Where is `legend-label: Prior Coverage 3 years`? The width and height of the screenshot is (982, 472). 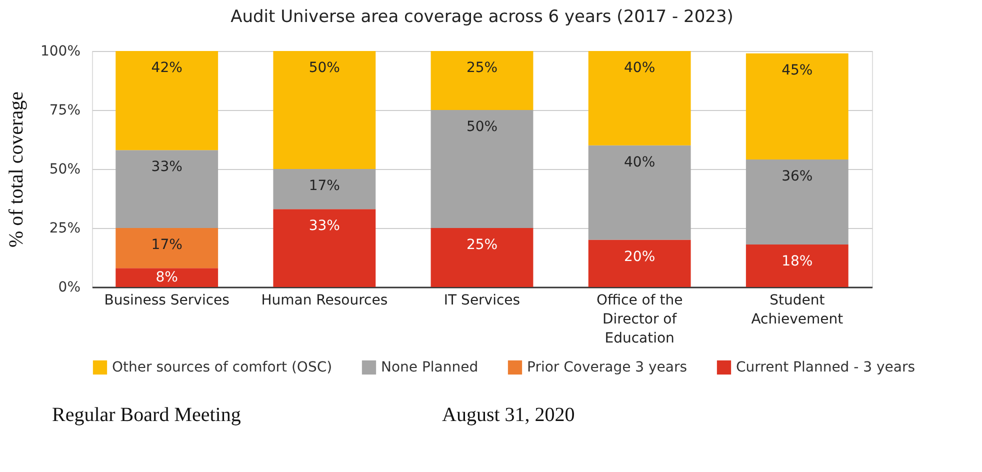
legend-label: Prior Coverage 3 years is located at coordinates (607, 367).